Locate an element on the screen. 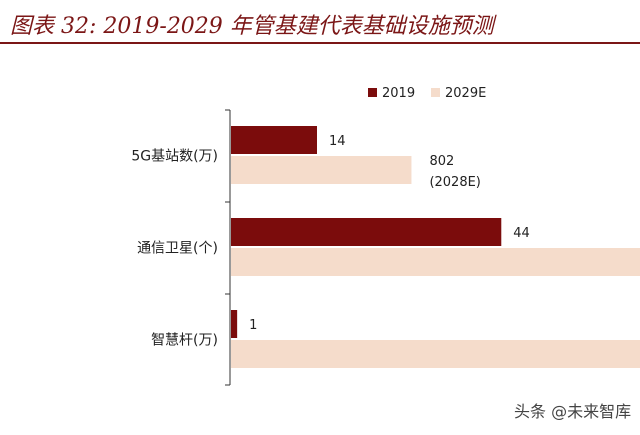 This screenshot has width=640, height=435. data-label: 44 is located at coordinates (521, 233).